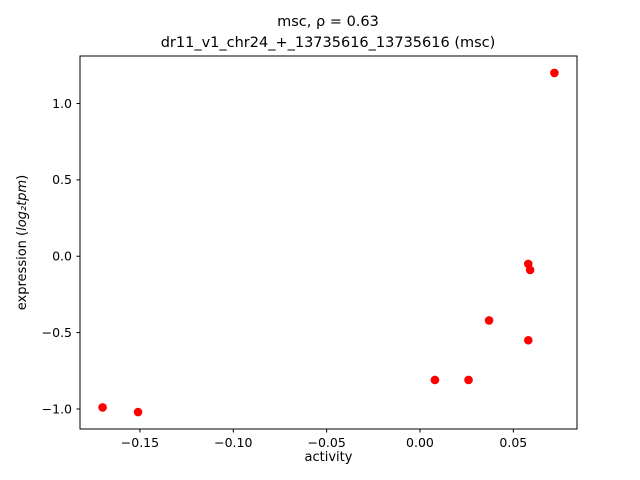 This screenshot has width=640, height=480. Describe the element at coordinates (329, 457) in the screenshot. I see `x-axis-label: activity` at that location.